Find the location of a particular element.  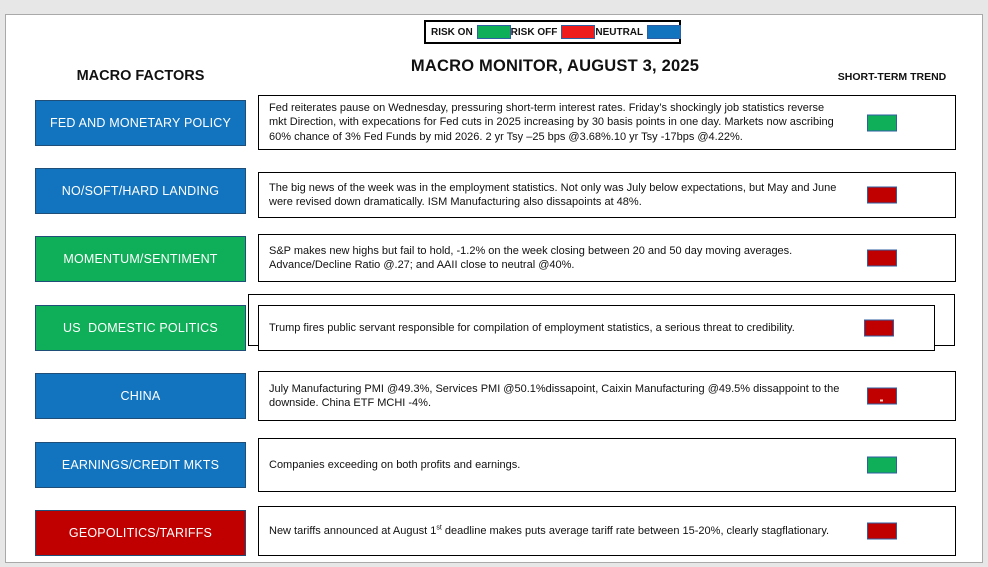

factor-label-china: CHINA is located at coordinates (140, 396).